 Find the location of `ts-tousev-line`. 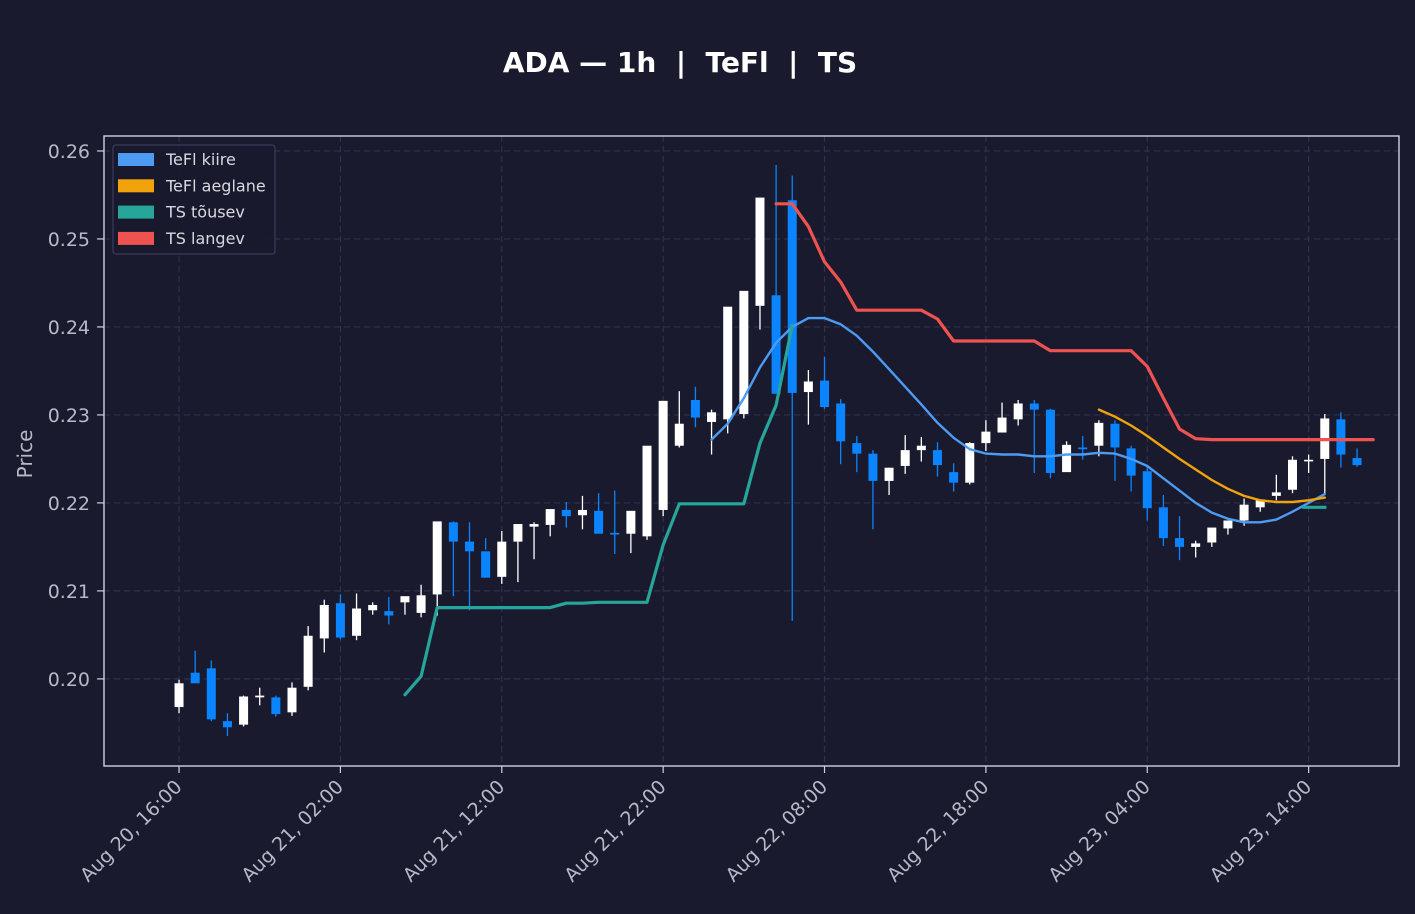

ts-tousev-line is located at coordinates (598, 510).